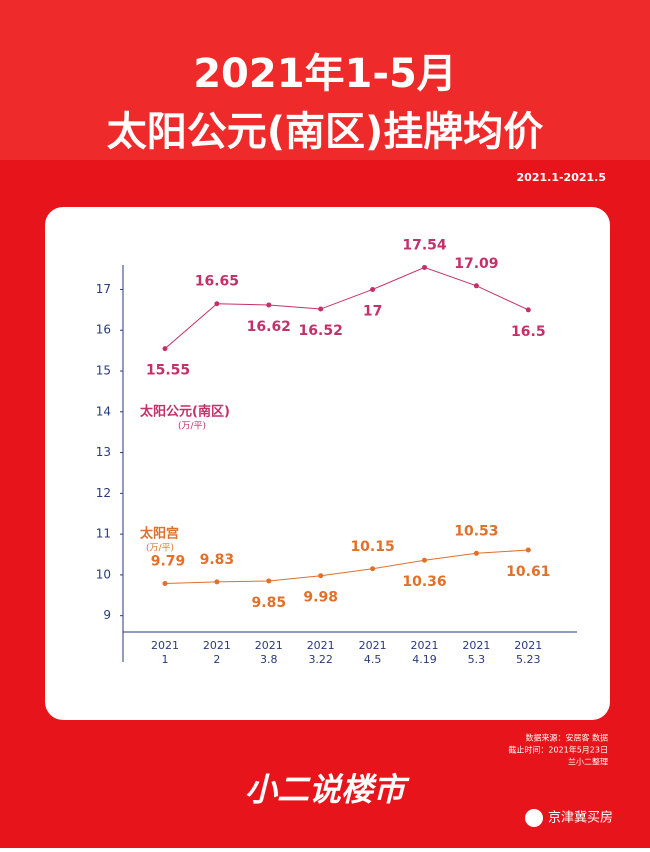 Image resolution: width=650 pixels, height=852 pixels. Describe the element at coordinates (528, 572) in the screenshot. I see `data-label: 10.61` at that location.